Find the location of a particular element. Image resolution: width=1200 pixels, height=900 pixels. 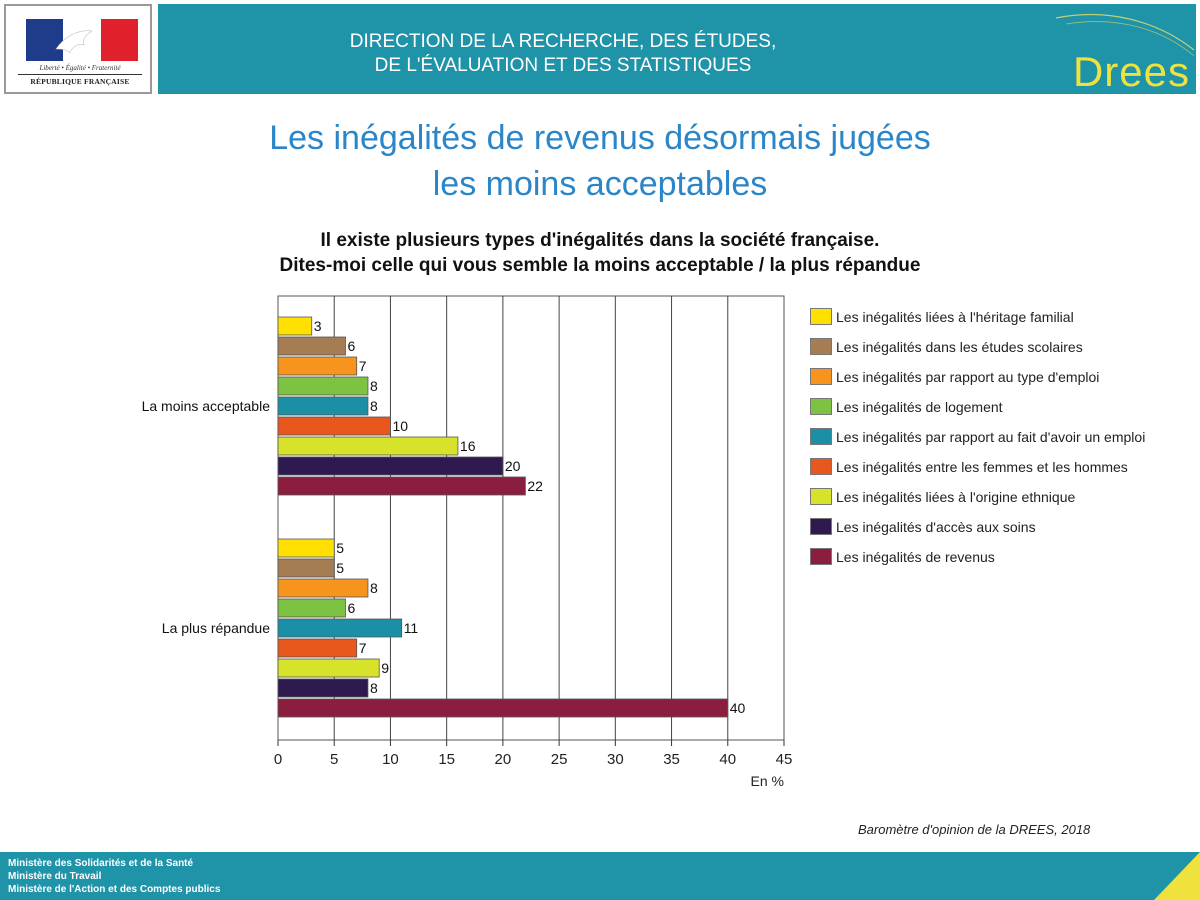

footer-line-1: Ministère des Solidarités et de la Santé is located at coordinates (101, 863).